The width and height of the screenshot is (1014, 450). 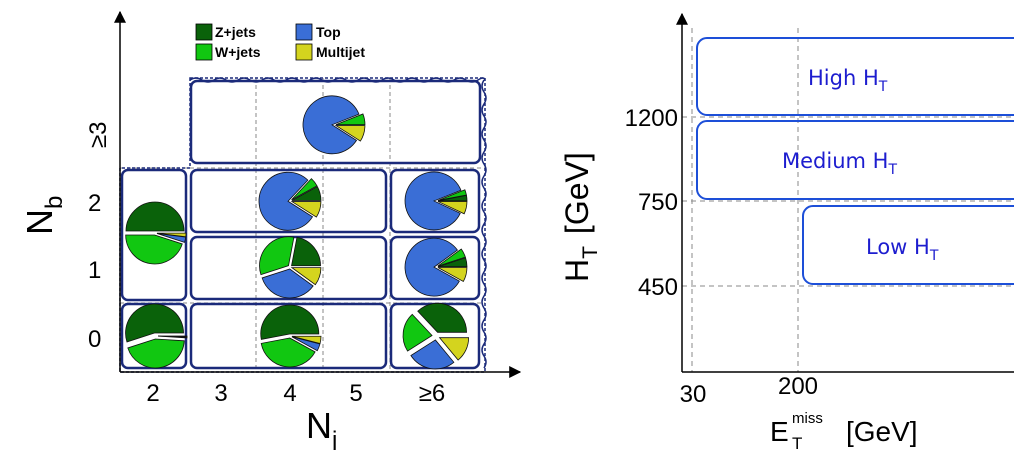 I want to click on bin-nb3-nj3to5, so click(x=335, y=122).